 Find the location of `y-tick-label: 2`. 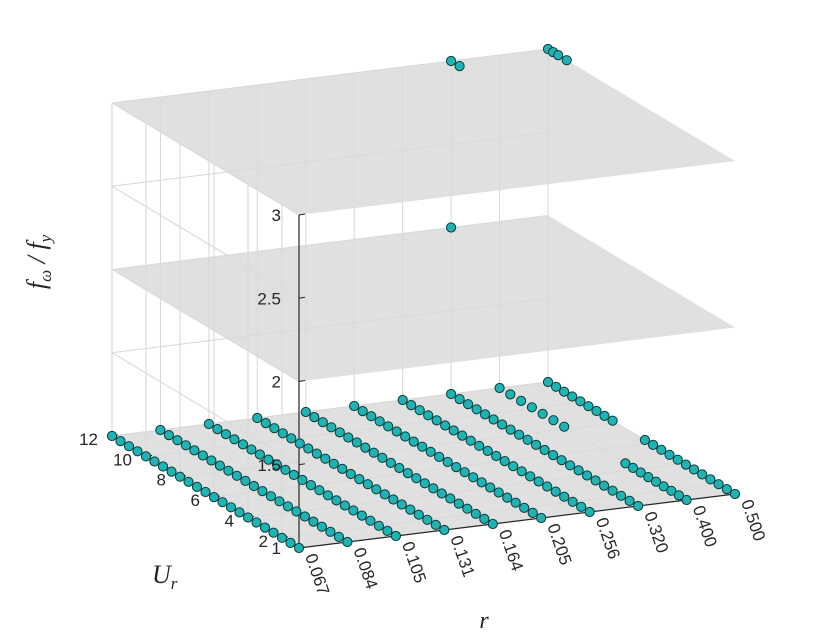

y-tick-label: 2 is located at coordinates (263, 541).